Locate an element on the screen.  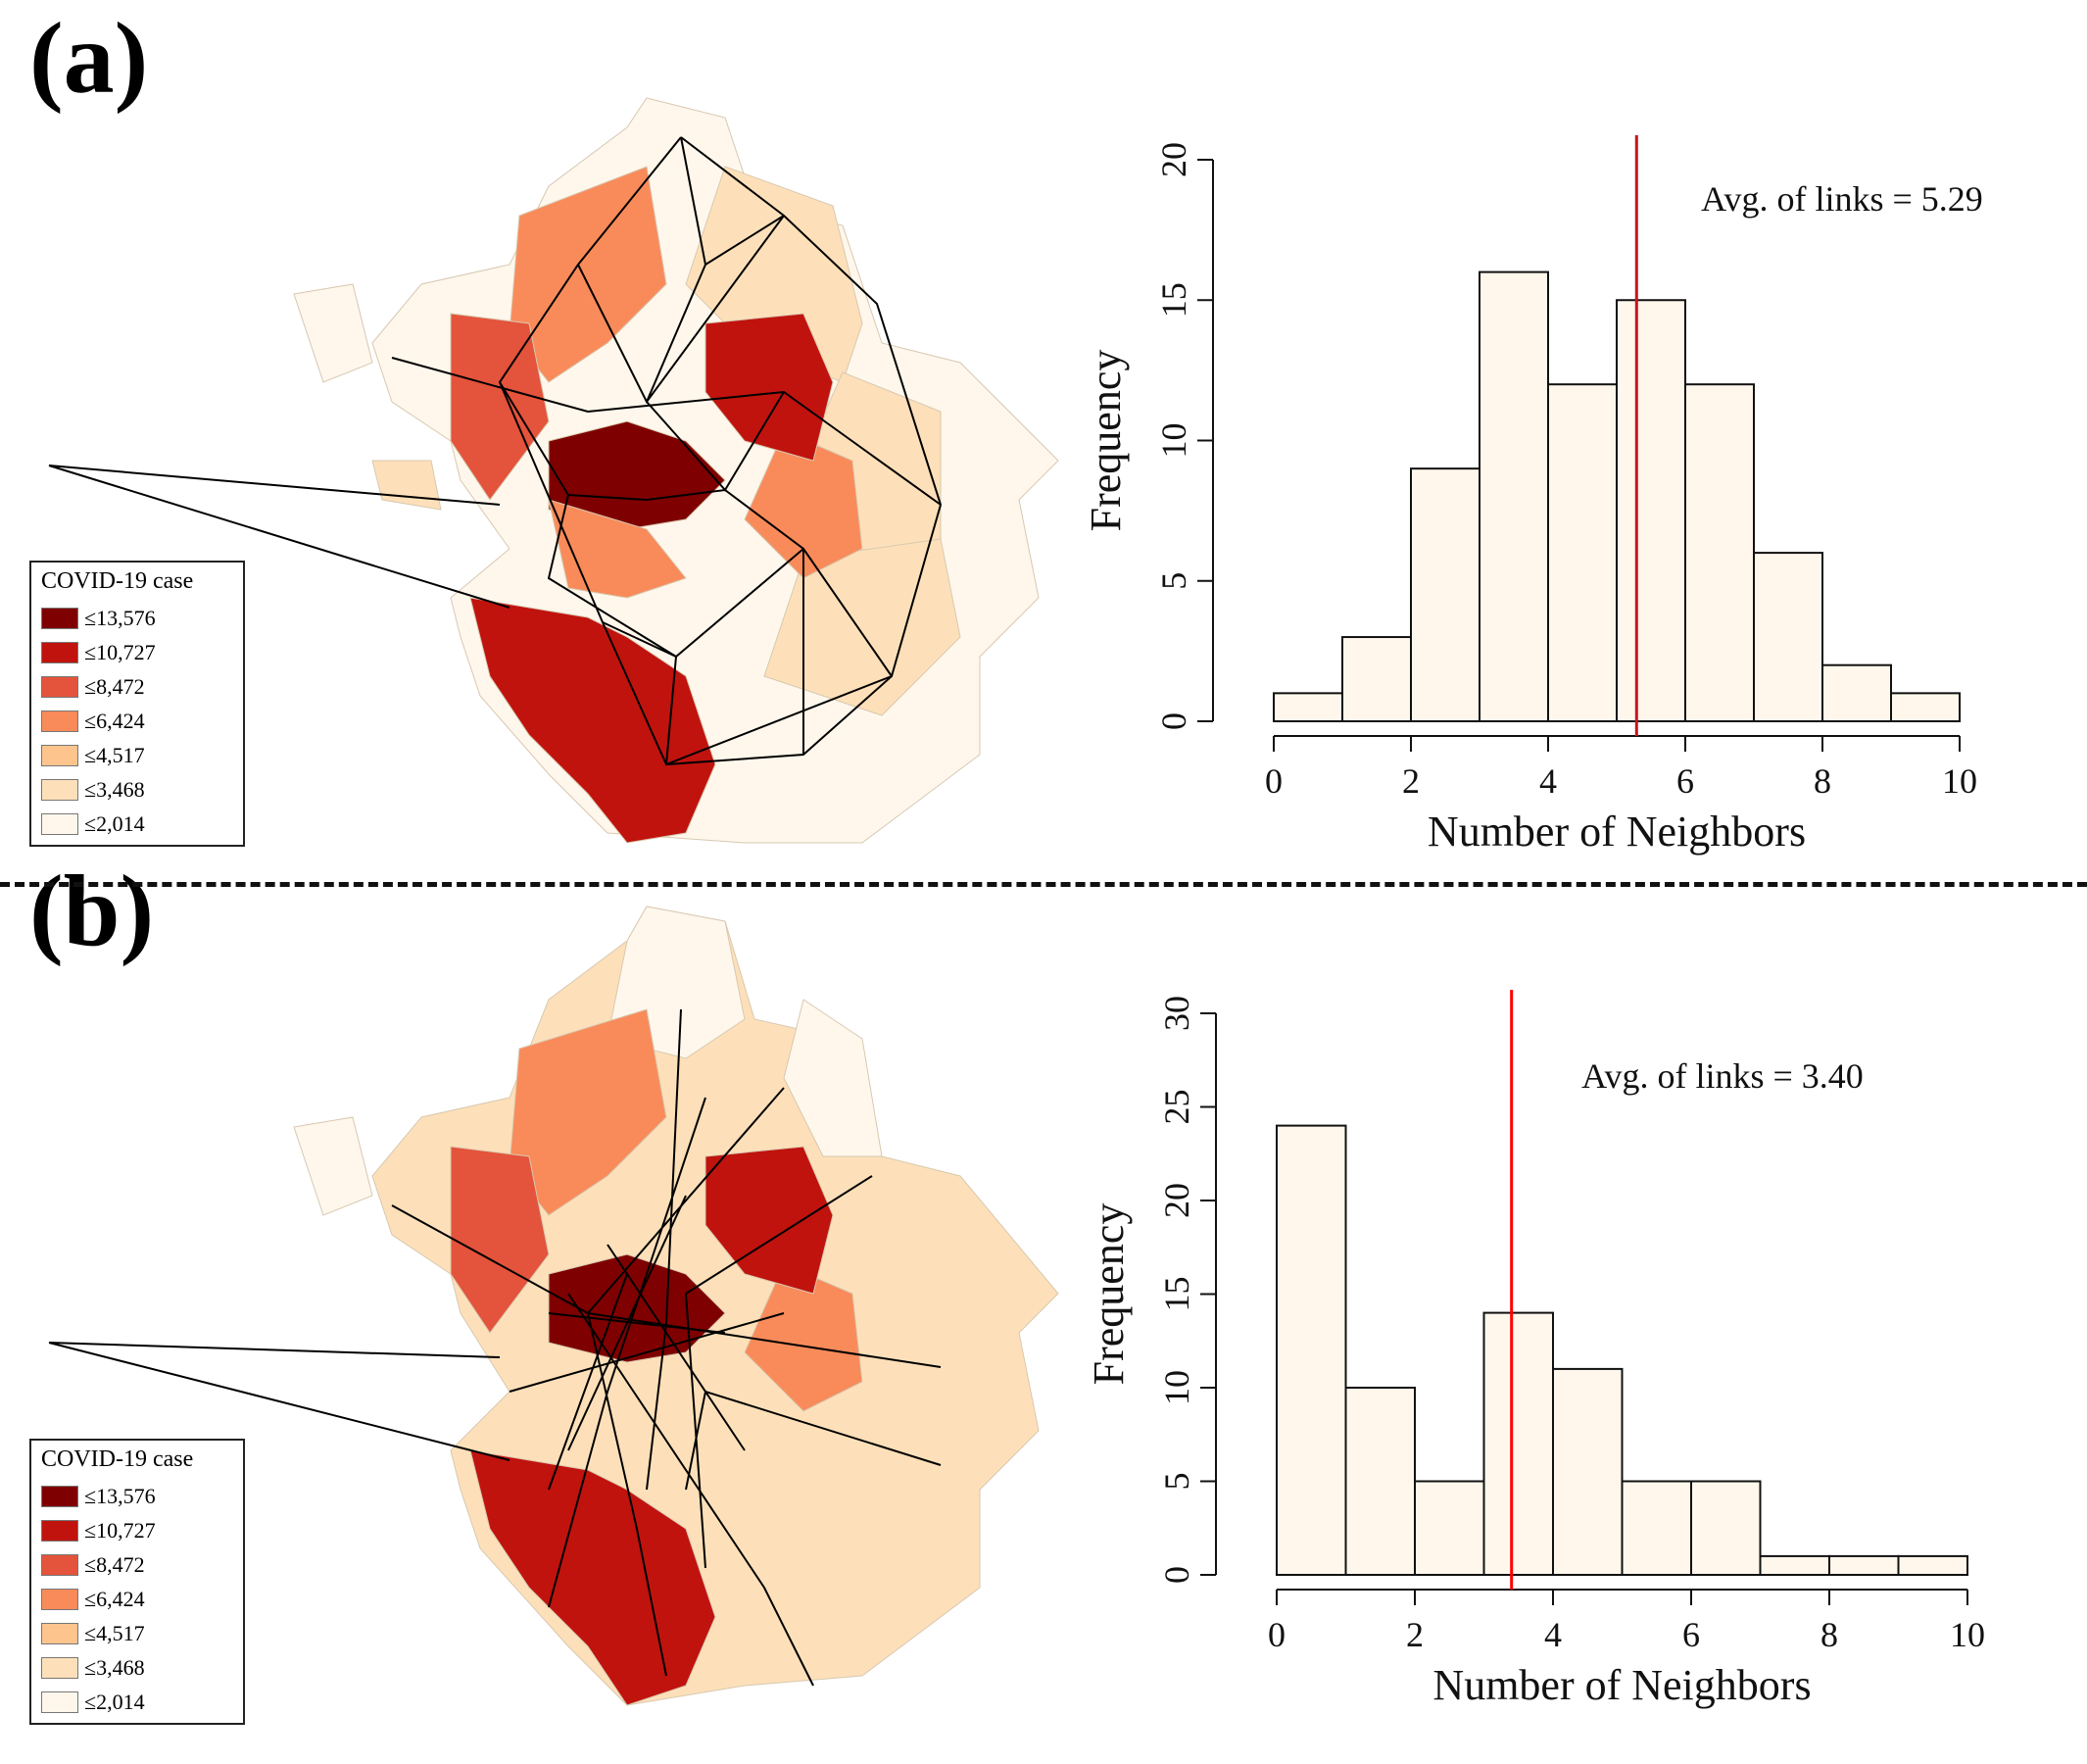
dashed-divider is located at coordinates (1043, 884).